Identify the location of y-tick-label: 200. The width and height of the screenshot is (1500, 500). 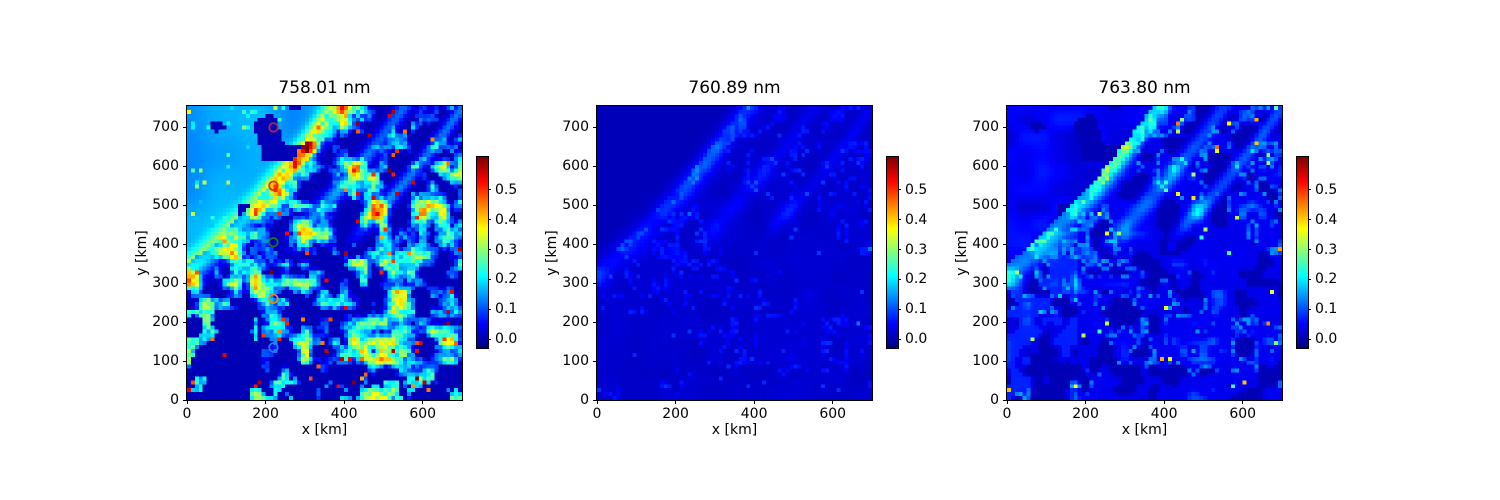
(165, 322).